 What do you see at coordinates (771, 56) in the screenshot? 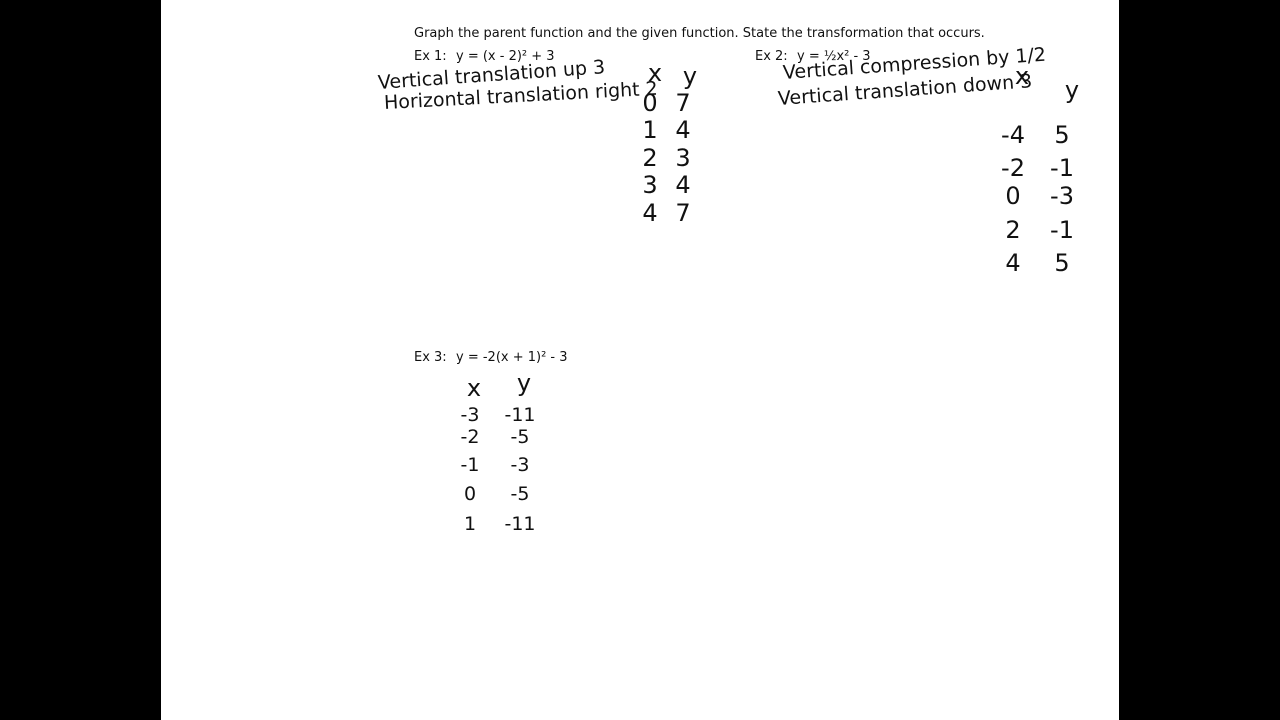
I see `example-label: Ex 2:` at bounding box center [771, 56].